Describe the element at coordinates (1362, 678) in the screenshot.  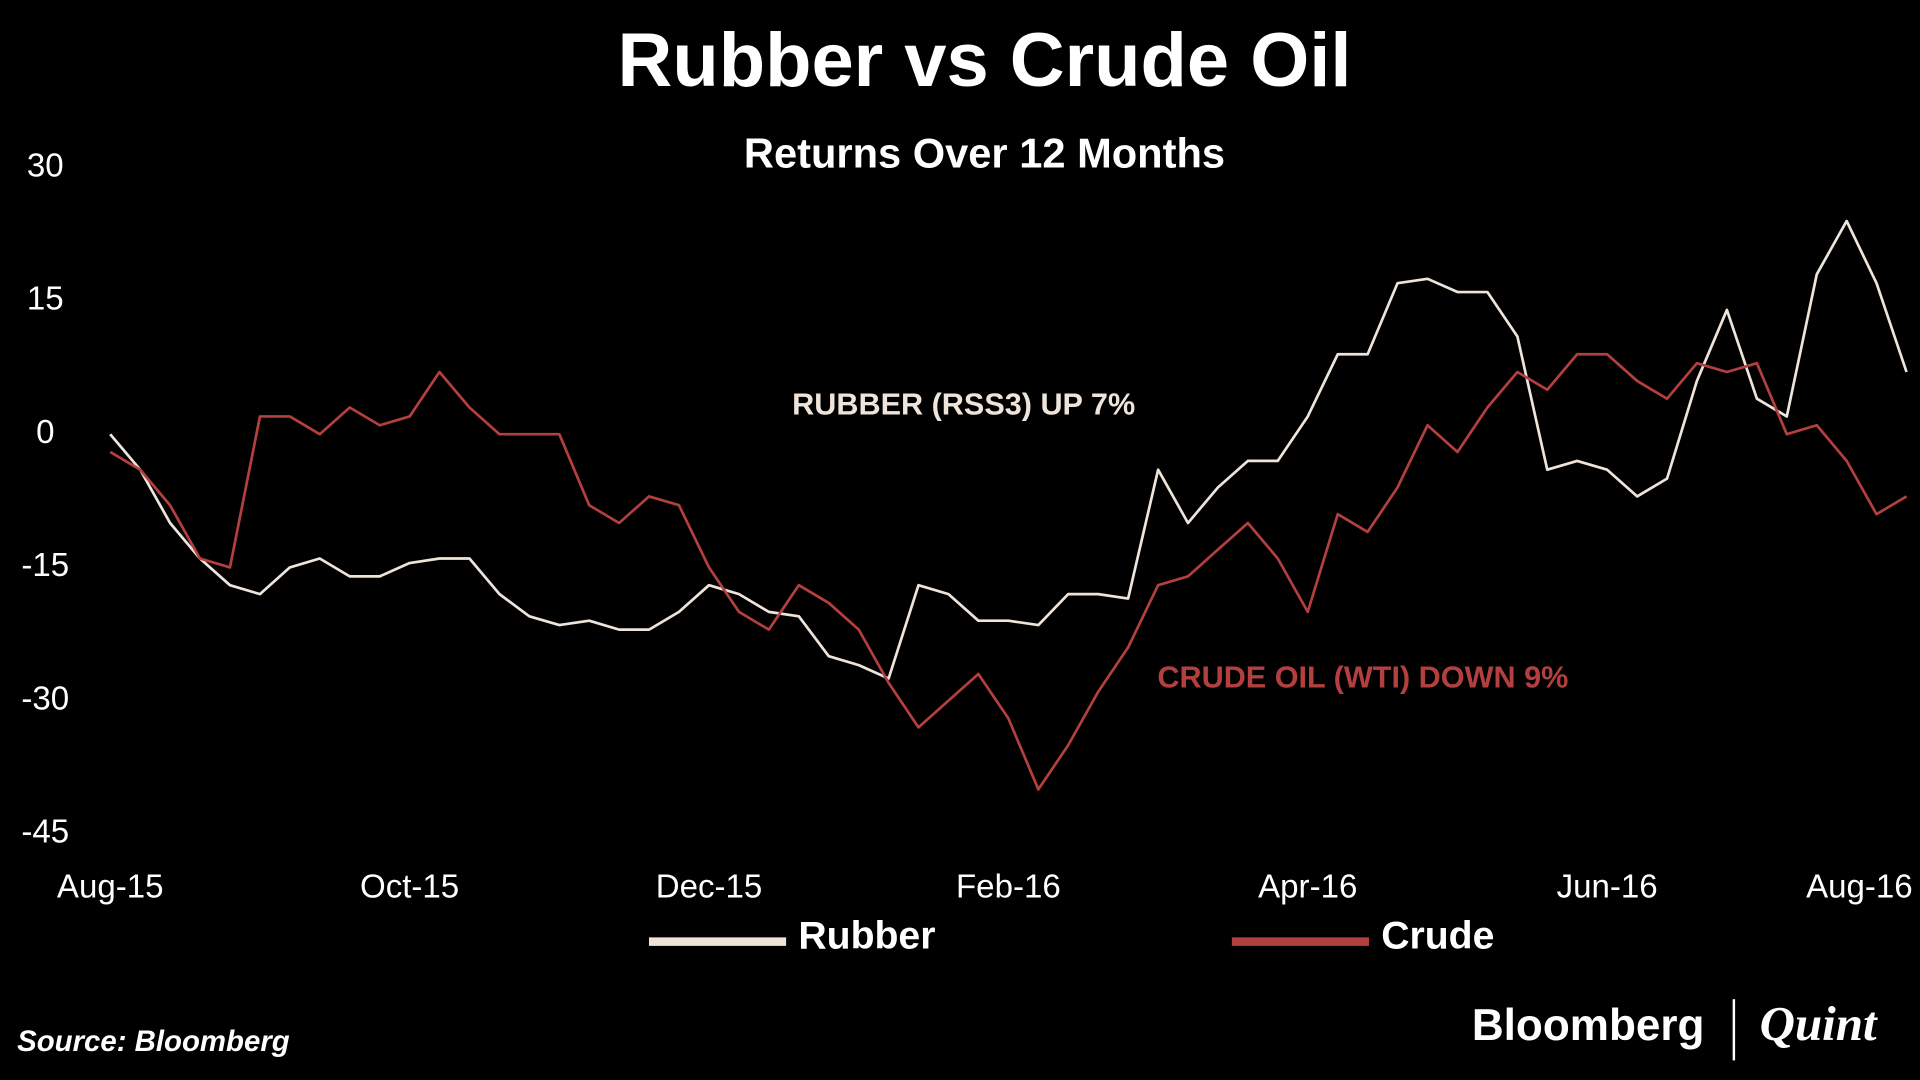
I see `annotation: CRUDE OIL (WTI) DOWN 9%` at that location.